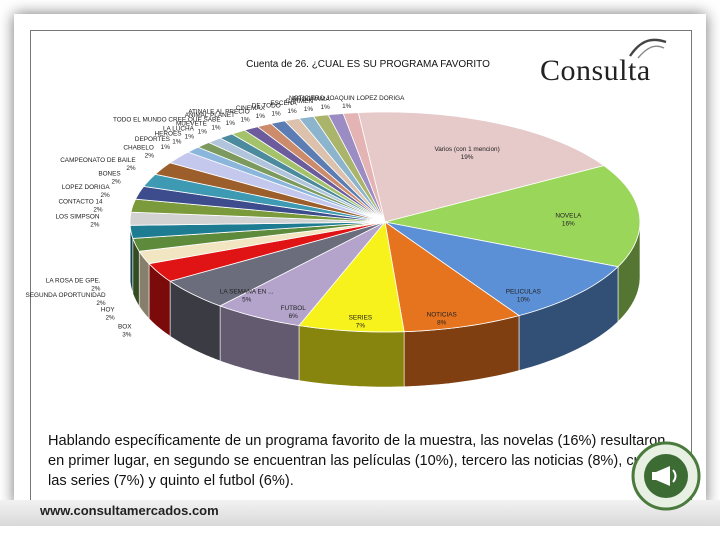  What do you see at coordinates (666, 476) in the screenshot?
I see `seal-logo-icon` at bounding box center [666, 476].